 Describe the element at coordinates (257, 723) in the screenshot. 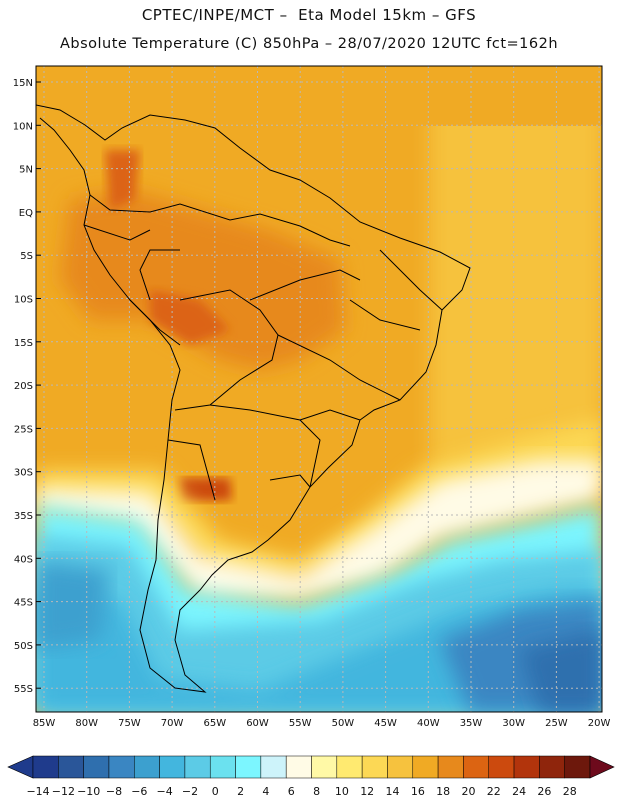

I see `lon-label: 60W` at that location.